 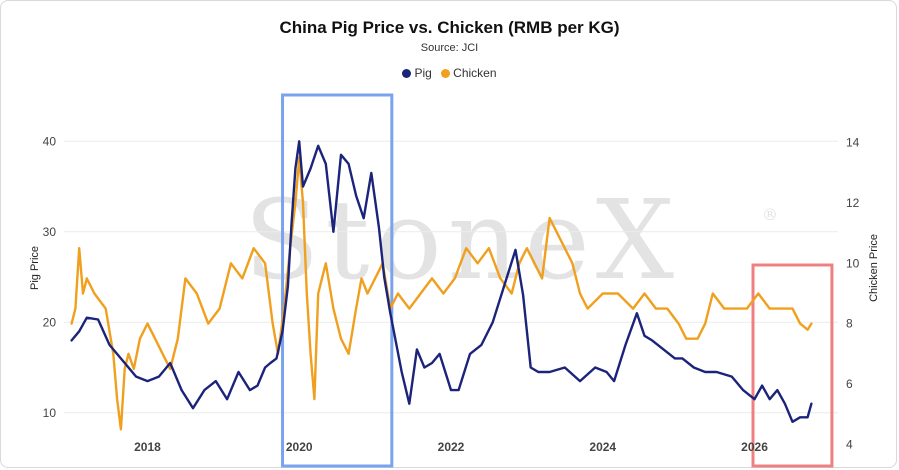 What do you see at coordinates (792, 365) in the screenshot?
I see `highlight-box-red` at bounding box center [792, 365].